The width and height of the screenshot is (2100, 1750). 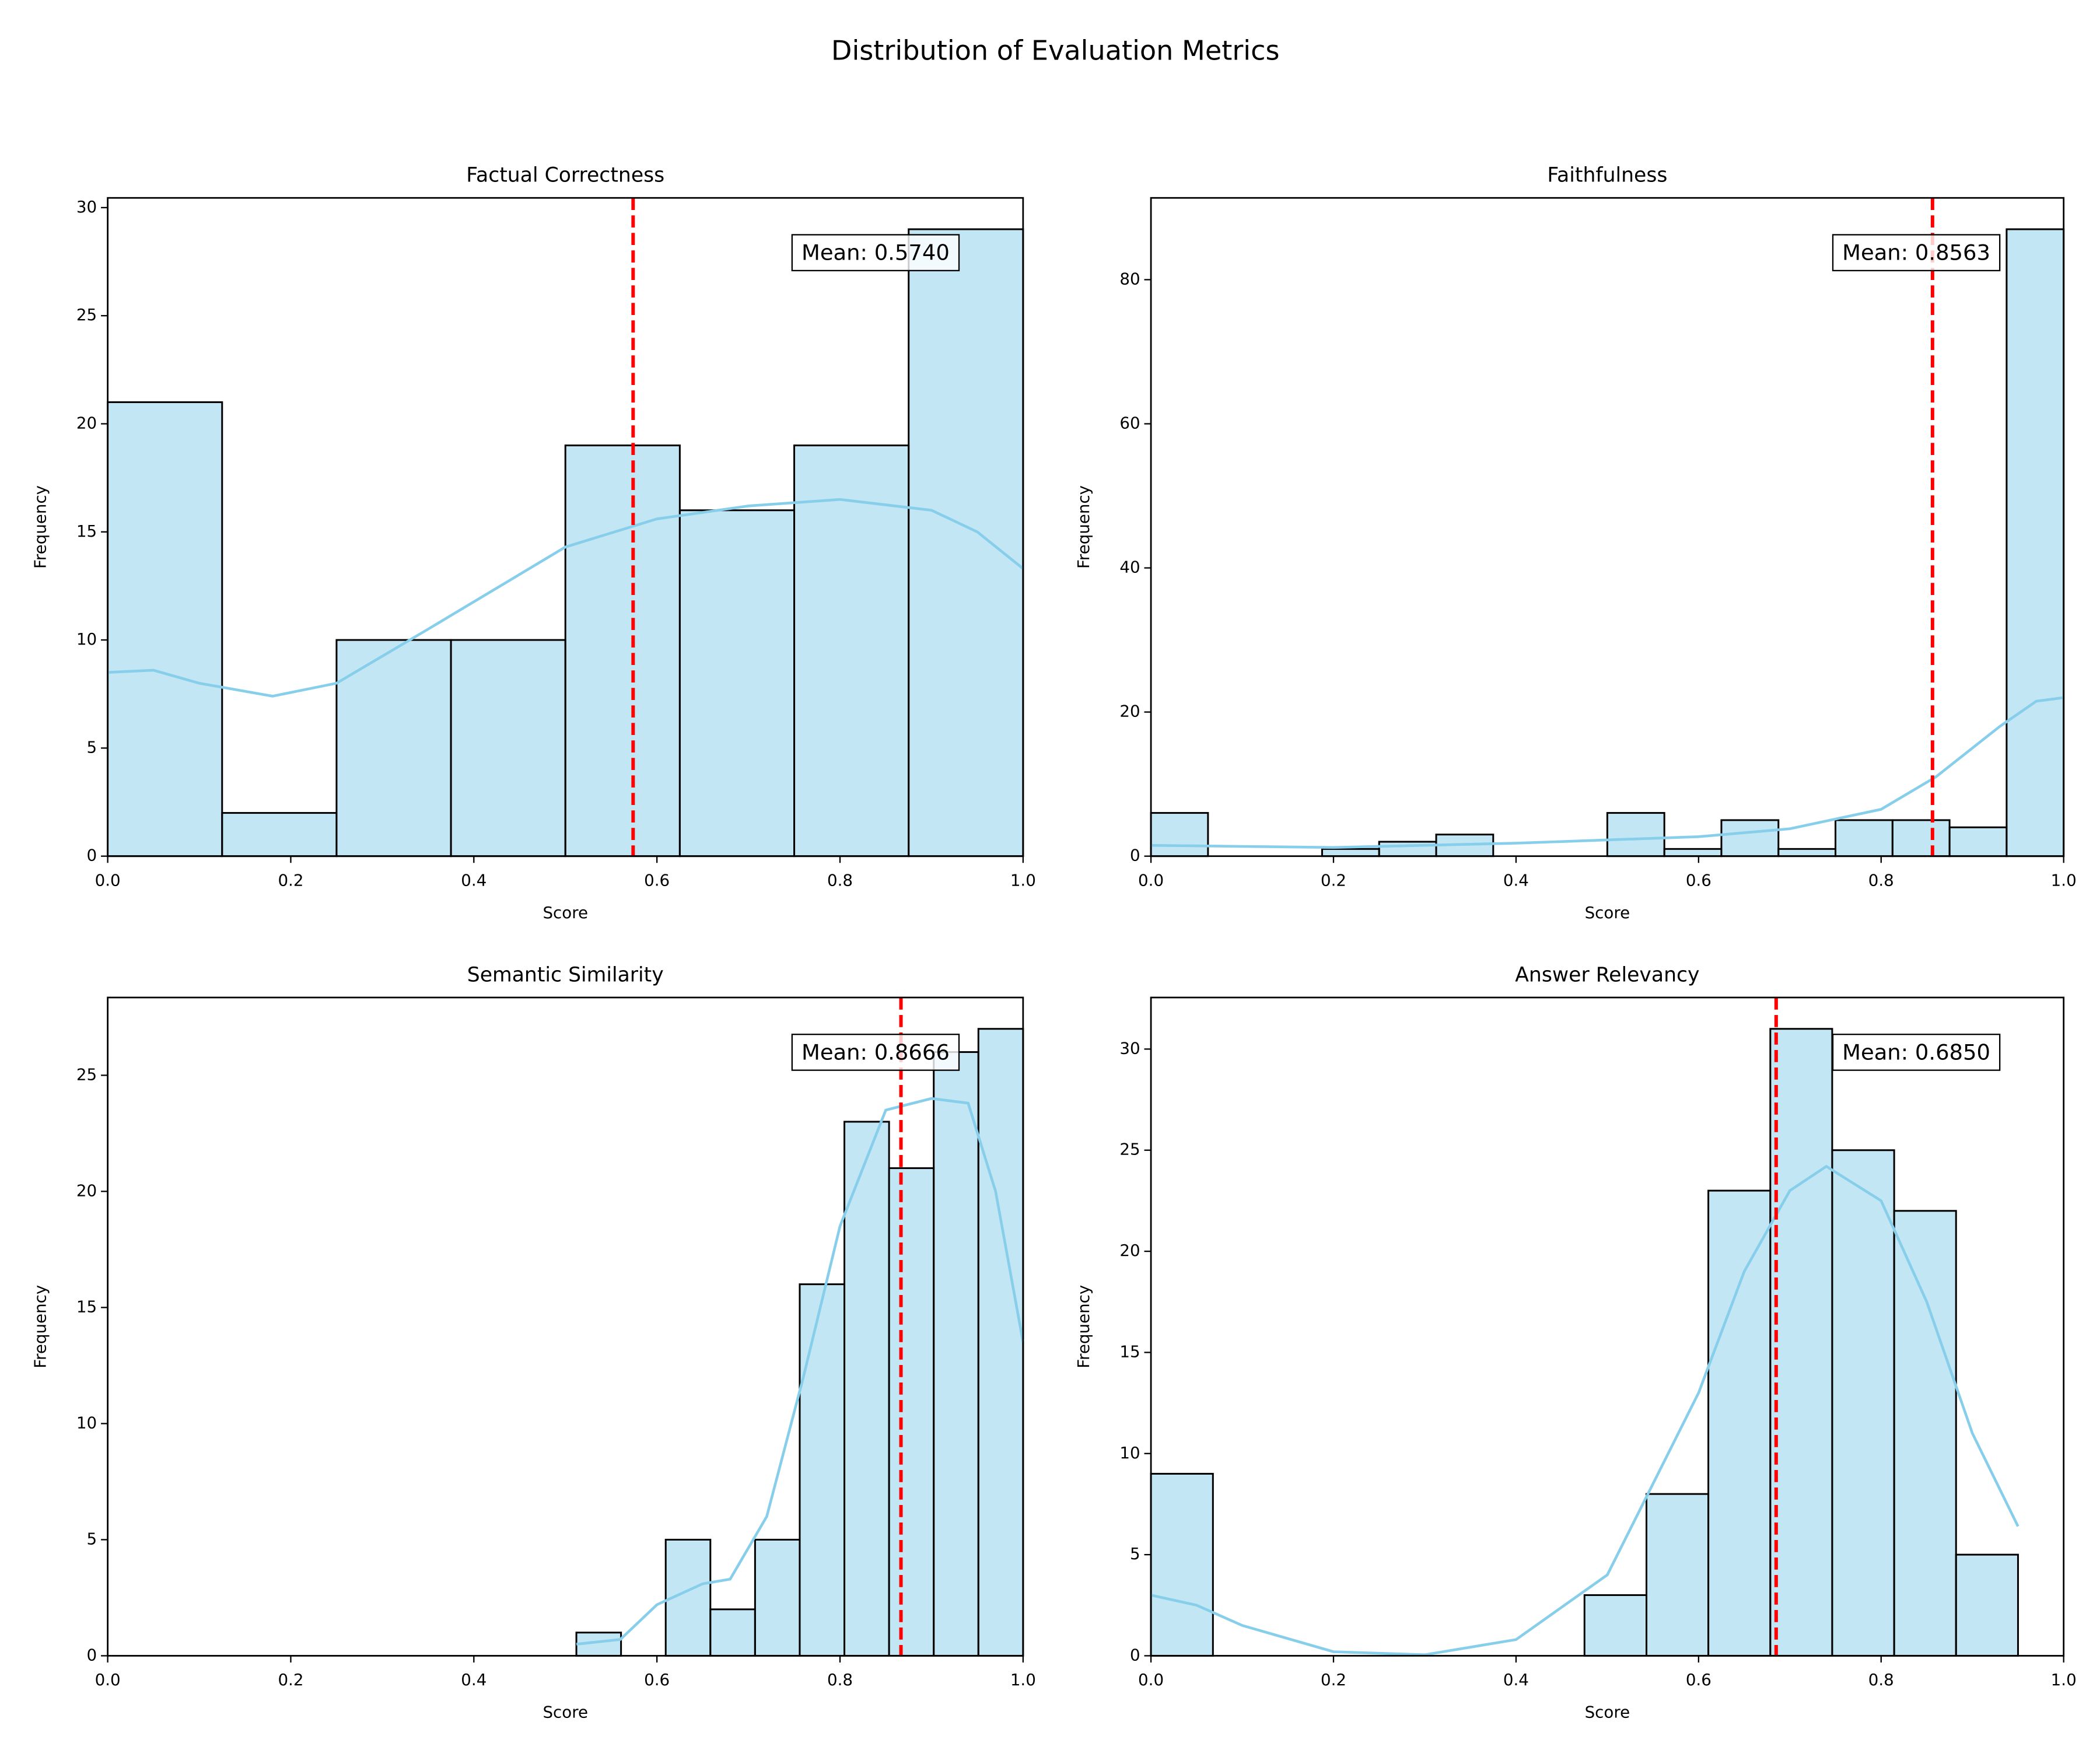 I want to click on mean-annotation: Mean: 0.8666, so click(x=876, y=1052).